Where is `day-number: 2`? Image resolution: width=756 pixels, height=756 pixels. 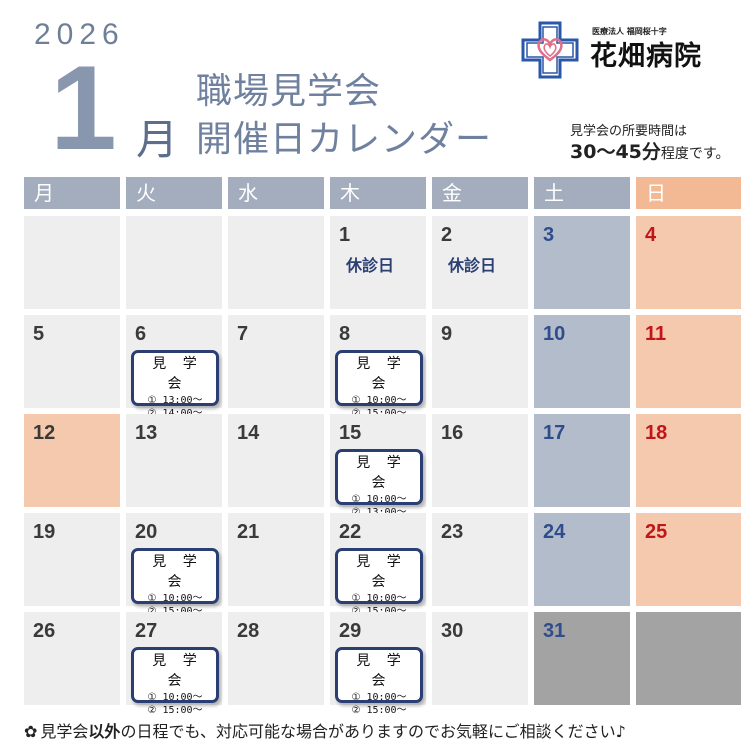 day-number: 2 is located at coordinates (447, 235).